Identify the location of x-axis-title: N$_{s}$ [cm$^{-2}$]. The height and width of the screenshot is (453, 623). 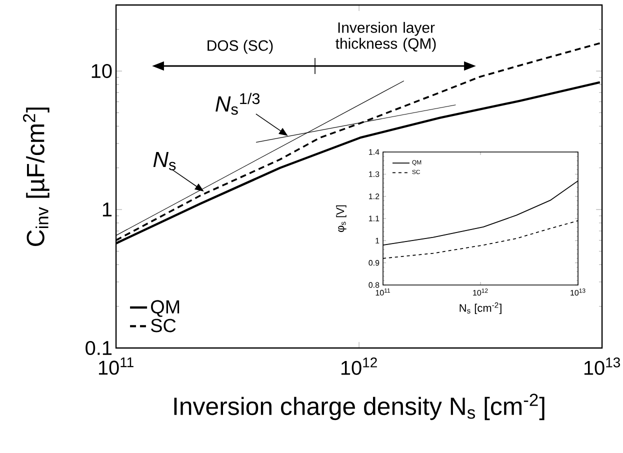
(481, 308).